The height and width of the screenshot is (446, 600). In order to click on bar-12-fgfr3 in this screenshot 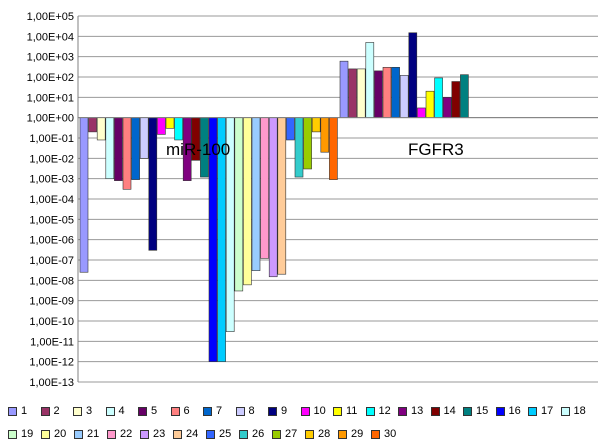, I will do `click(438, 97)`.